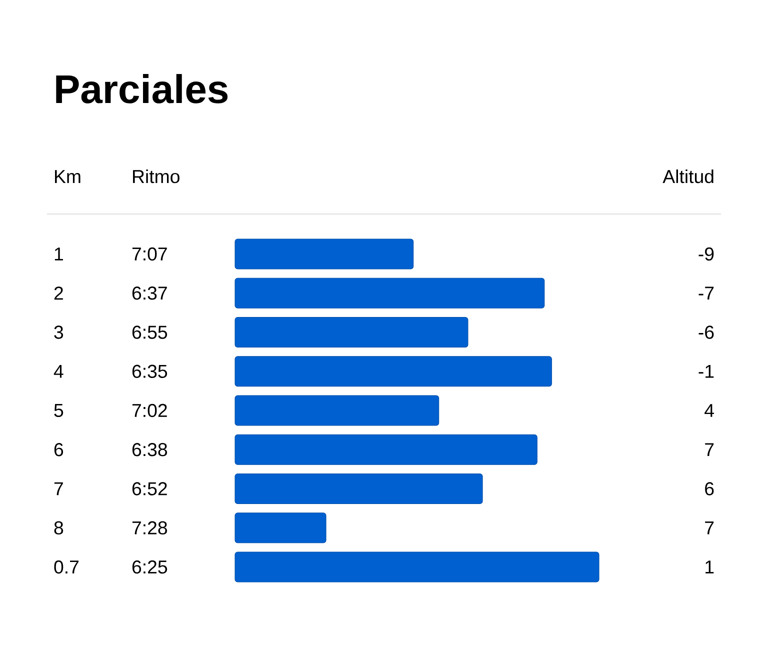 This screenshot has height=646, width=768. I want to click on text: 6:35, so click(150, 371).